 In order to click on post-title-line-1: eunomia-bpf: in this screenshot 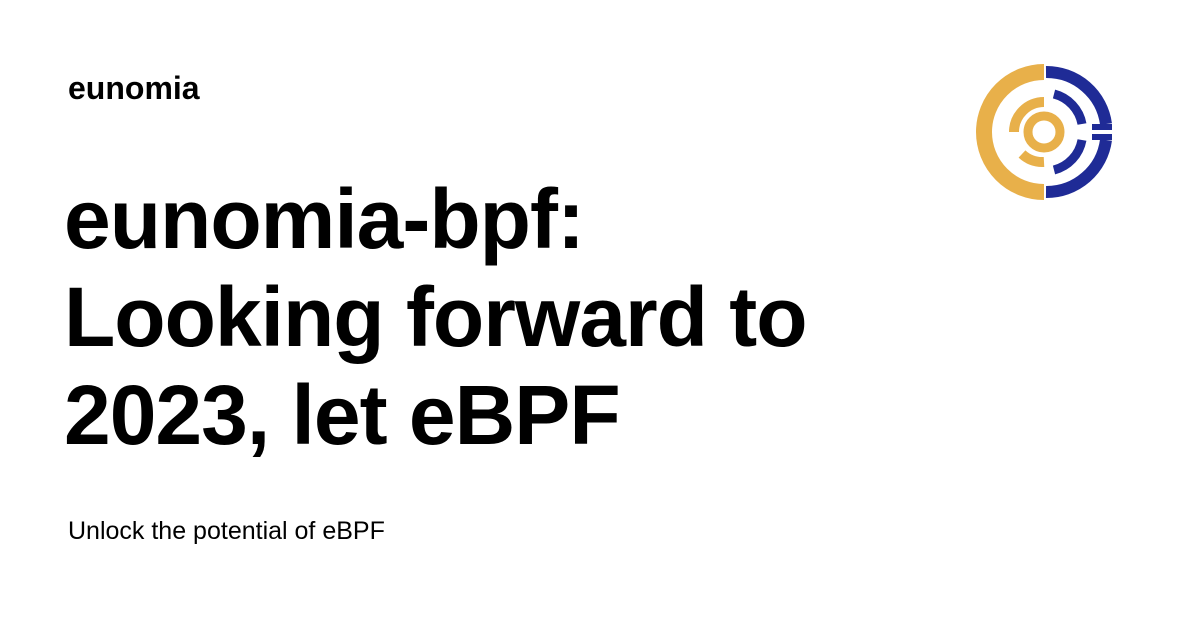, I will do `click(324, 219)`.